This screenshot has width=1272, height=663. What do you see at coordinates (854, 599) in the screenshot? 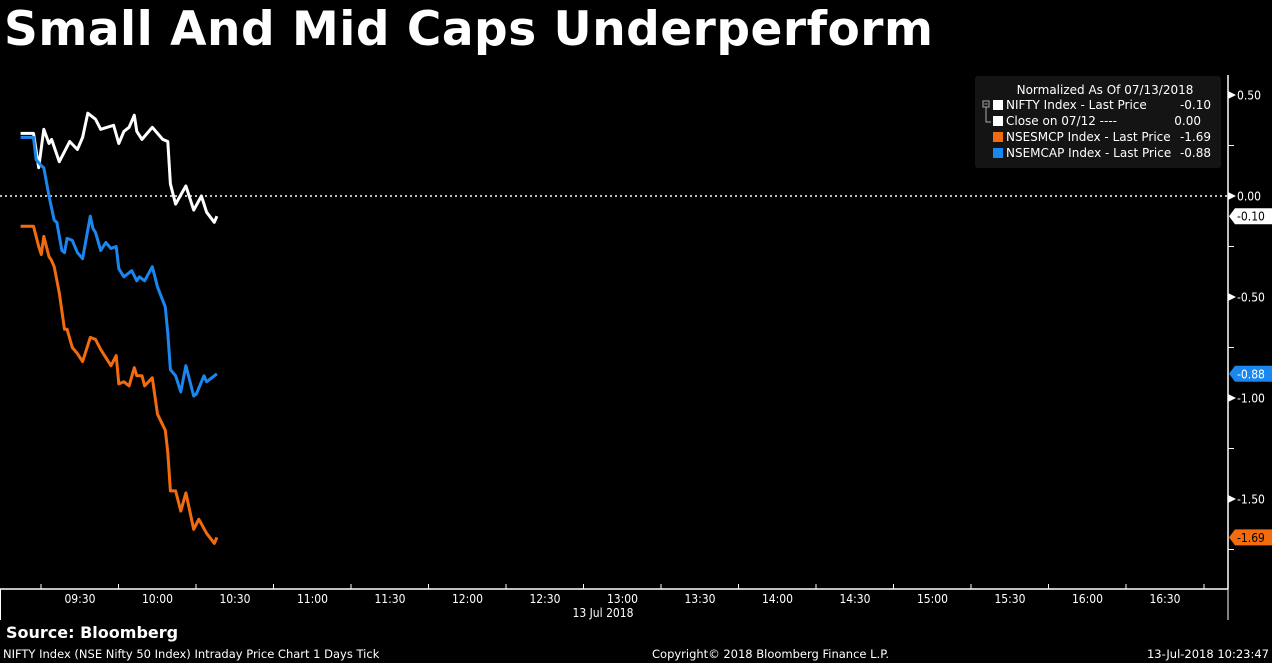
I see `x-tick-label: 14:30` at bounding box center [854, 599].